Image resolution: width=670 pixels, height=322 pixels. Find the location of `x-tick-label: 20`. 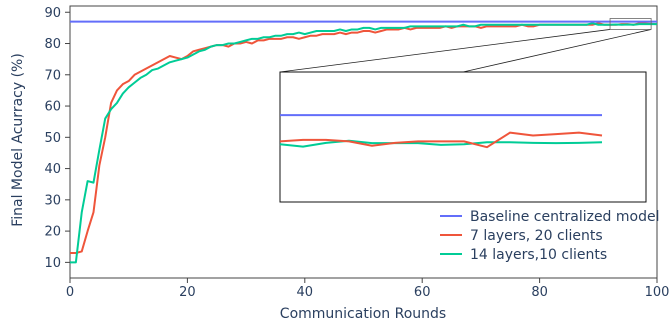

x-tick-label: 20 is located at coordinates (187, 292).